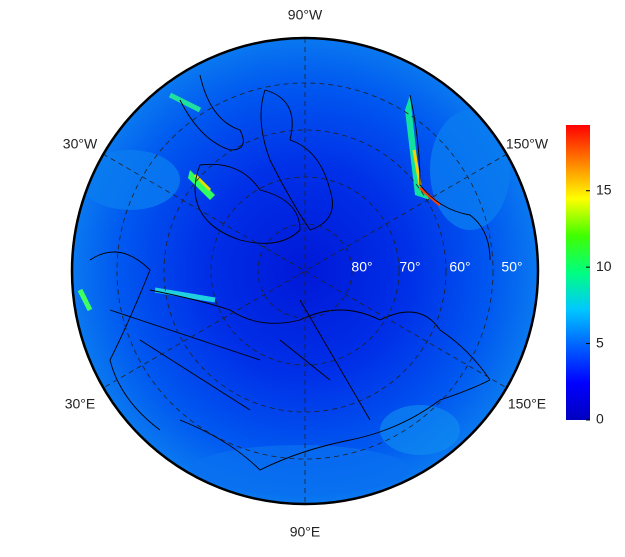 This screenshot has width=625, height=557. What do you see at coordinates (604, 266) in the screenshot?
I see `colorbar-tick-label: 10` at bounding box center [604, 266].